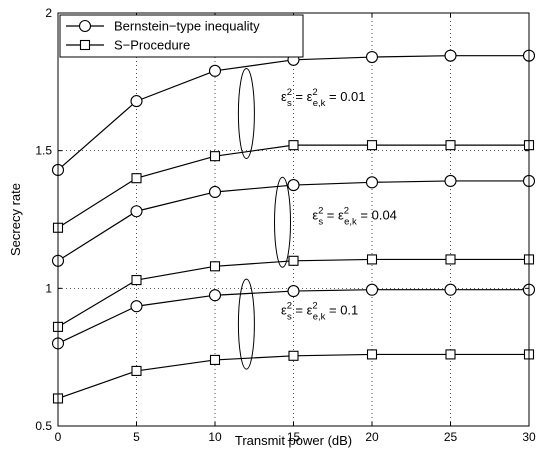  What do you see at coordinates (43, 426) in the screenshot?
I see `y-tick-label: 0.5` at bounding box center [43, 426].